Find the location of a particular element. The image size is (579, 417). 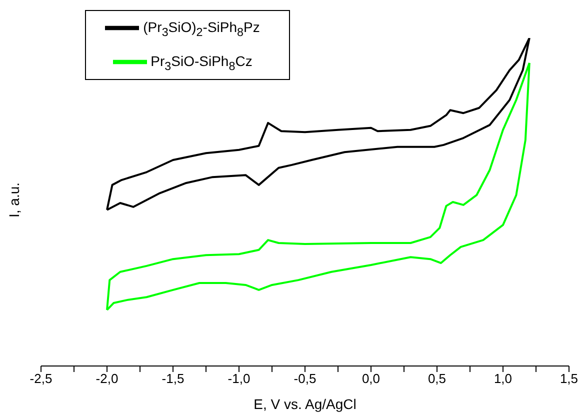

y-axis-title: I, a.u. is located at coordinates (14, 200).